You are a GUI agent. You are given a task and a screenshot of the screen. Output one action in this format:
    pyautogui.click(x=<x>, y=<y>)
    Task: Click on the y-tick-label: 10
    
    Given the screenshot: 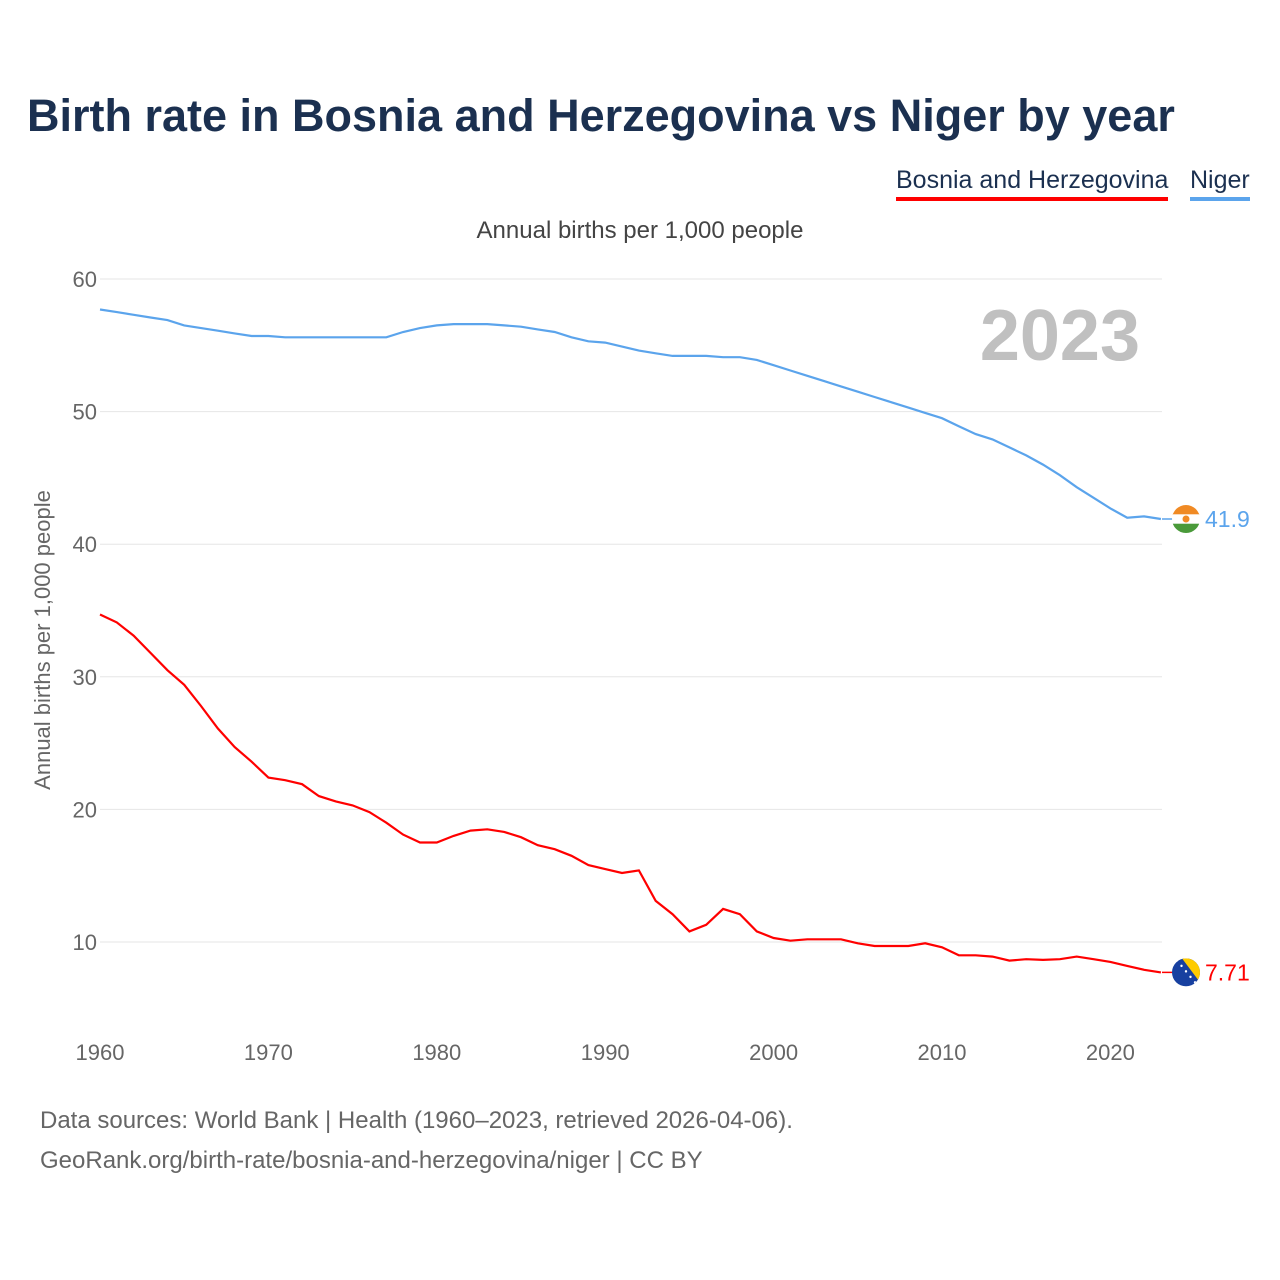 What is the action you would take?
    pyautogui.click(x=85, y=942)
    